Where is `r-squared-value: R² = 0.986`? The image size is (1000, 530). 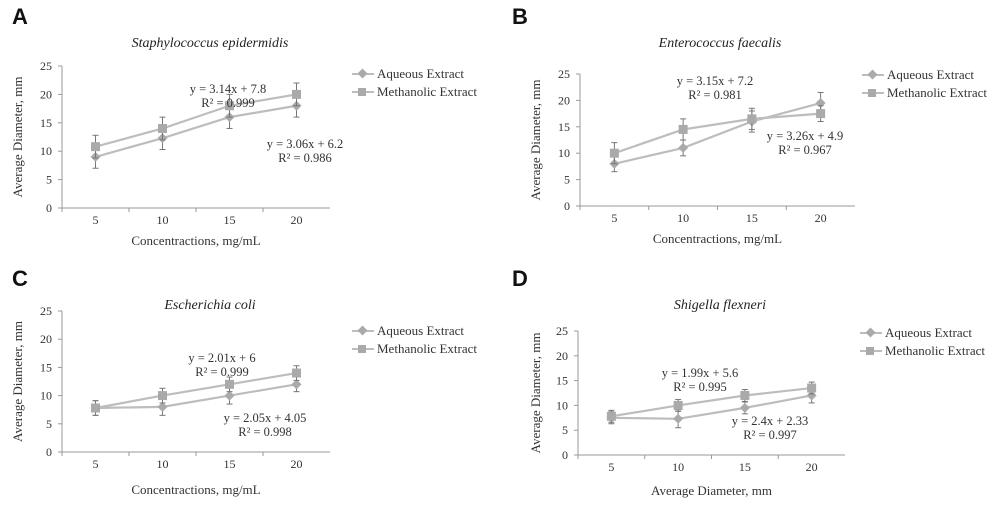
r-squared-value: R² = 0.986 is located at coordinates (305, 158).